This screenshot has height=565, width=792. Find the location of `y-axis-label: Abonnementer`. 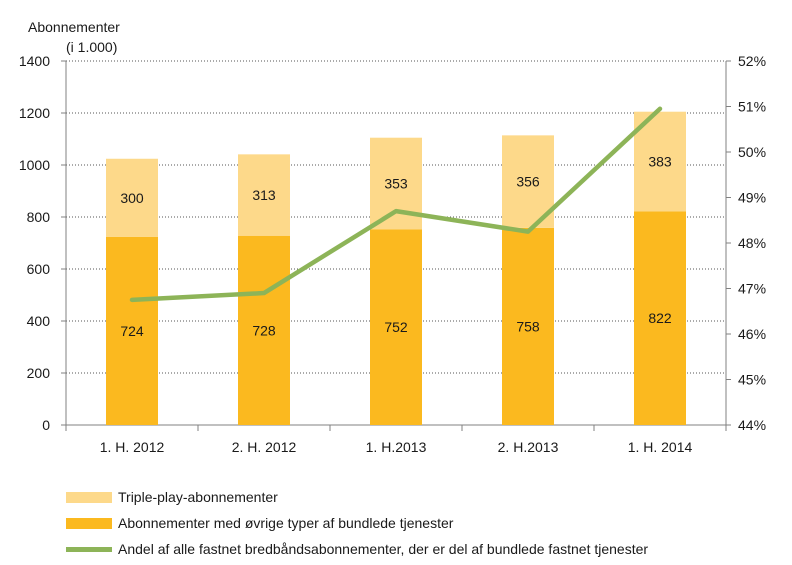

y-axis-label: Abonnementer is located at coordinates (74, 27).